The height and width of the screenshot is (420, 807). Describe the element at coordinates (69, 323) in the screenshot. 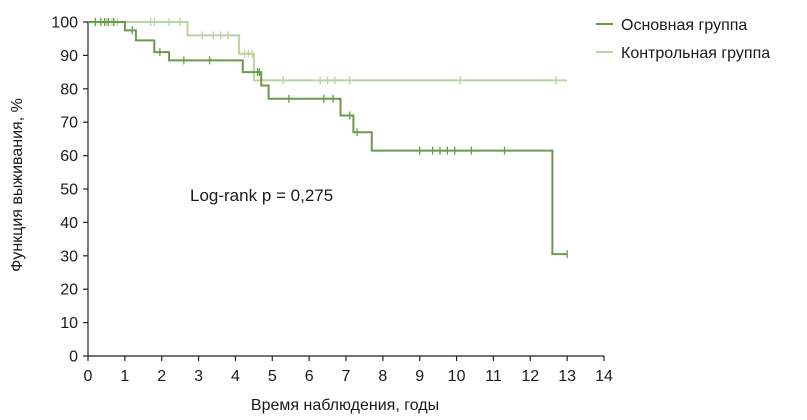

I see `y-tick-label: 10` at that location.